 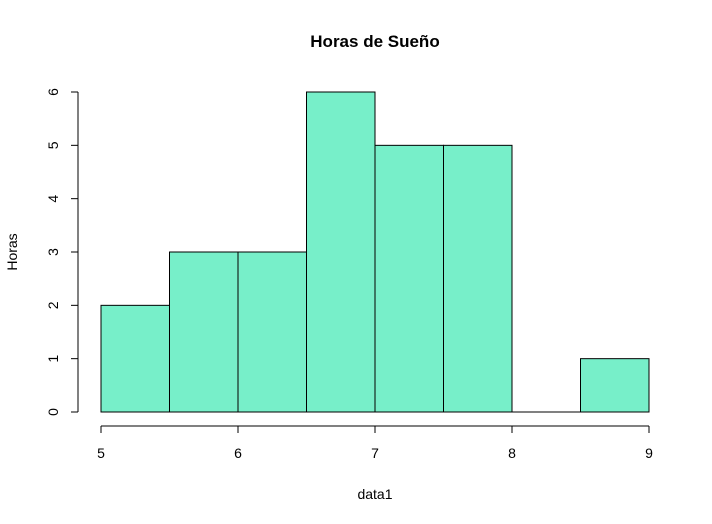 What do you see at coordinates (101, 453) in the screenshot?
I see `x-tick-label-0: 5` at bounding box center [101, 453].